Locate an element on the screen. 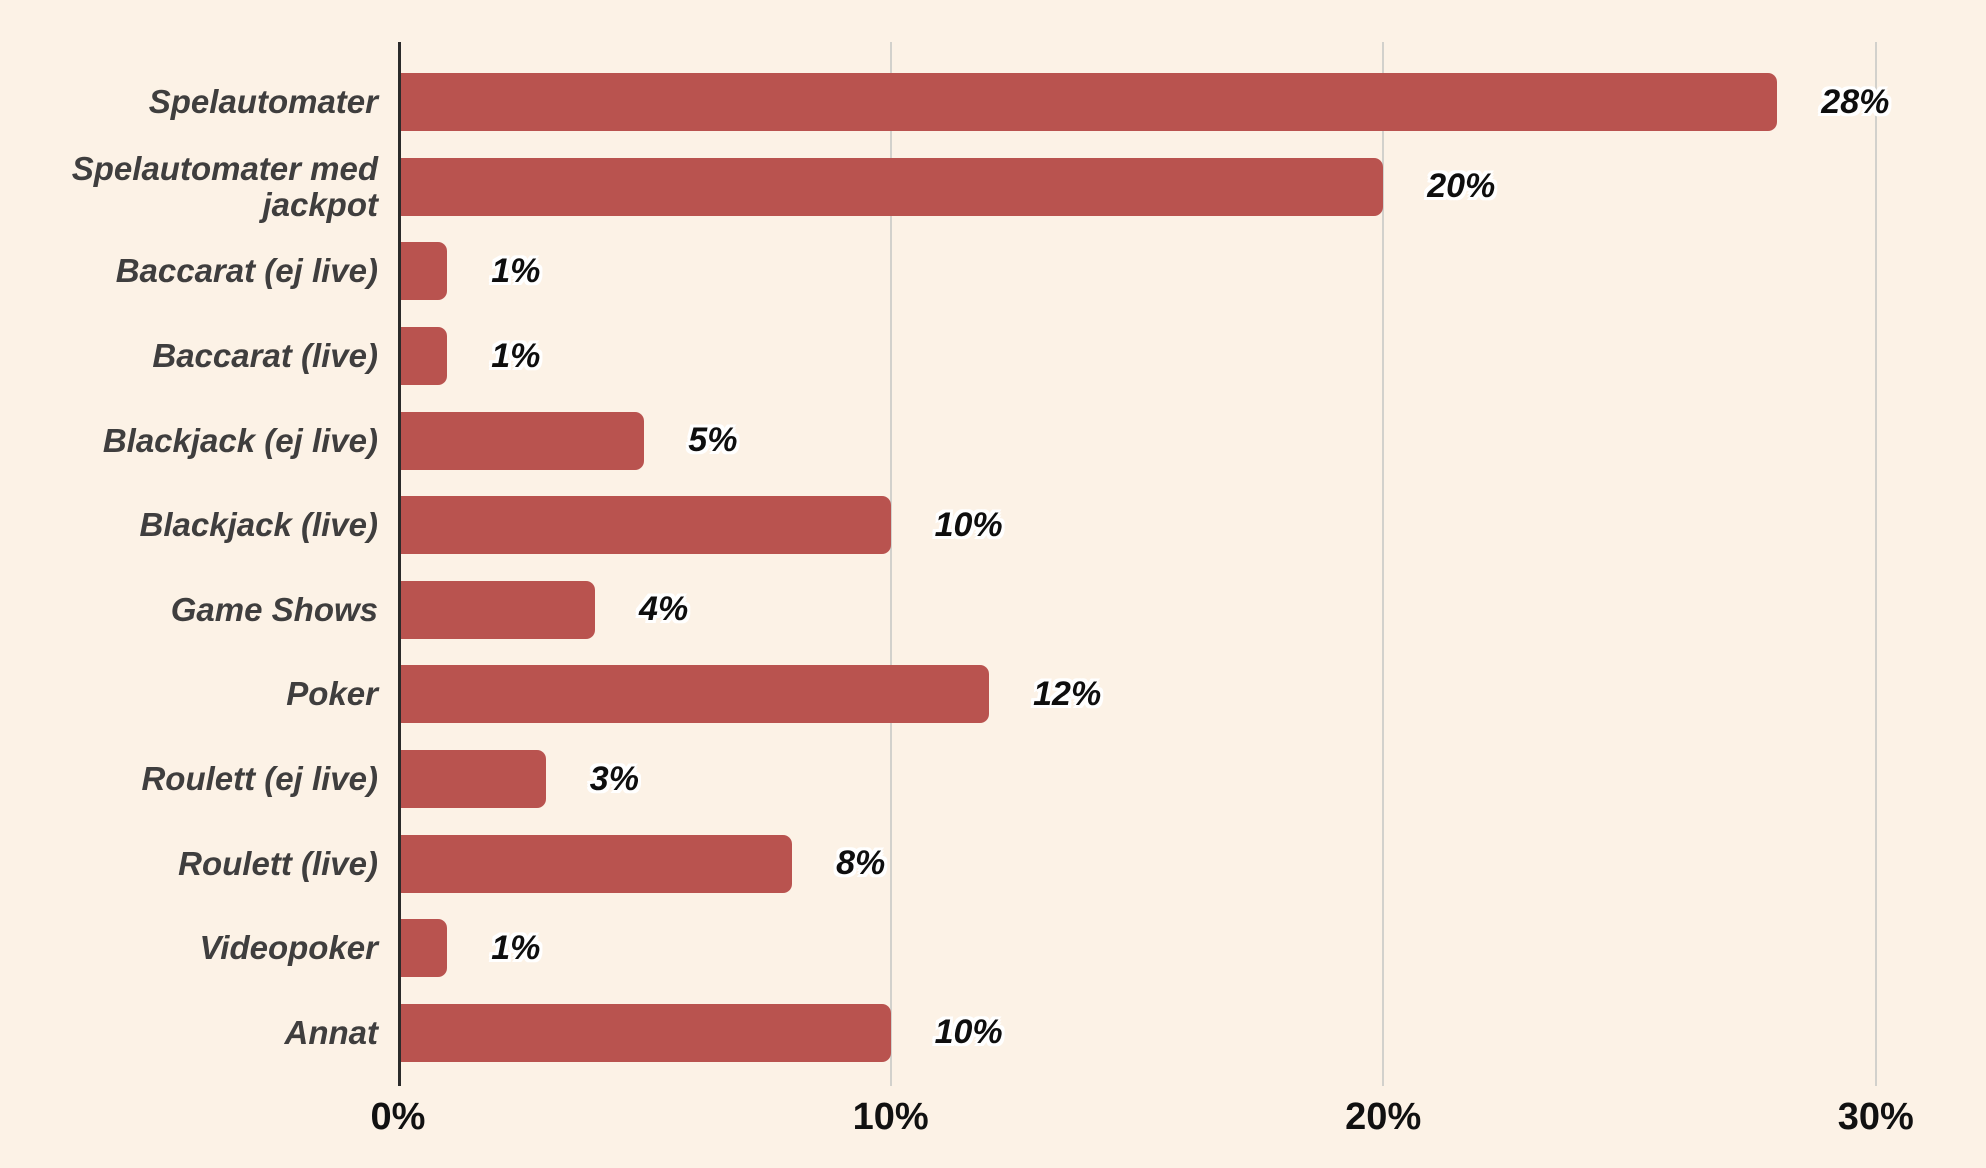  value-label: 12% is located at coordinates (1067, 693).